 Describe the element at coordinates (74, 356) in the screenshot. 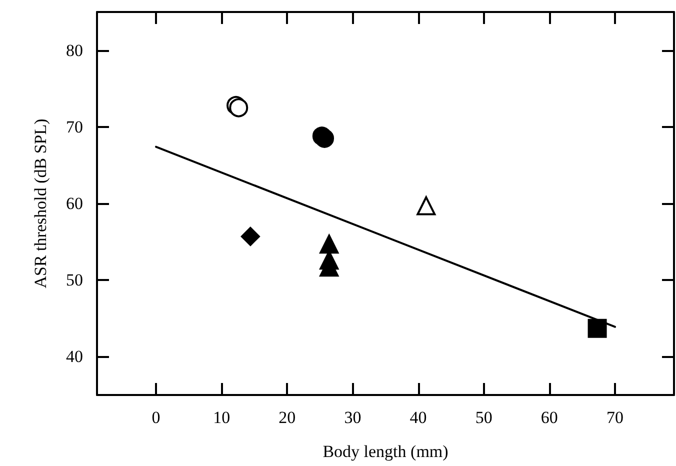

I see `y-tick-label: 40` at that location.